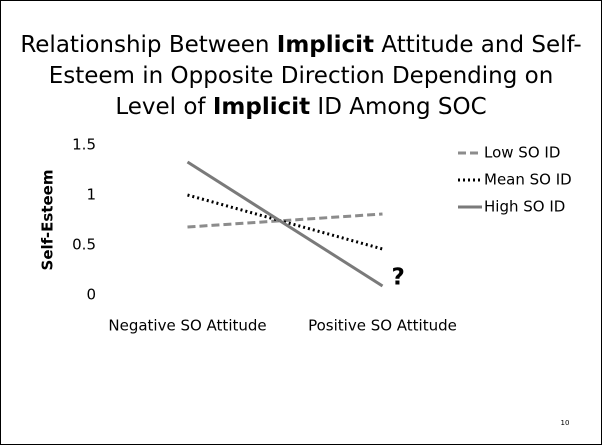  Describe the element at coordinates (91, 195) in the screenshot. I see `y-tick-label: 1` at that location.